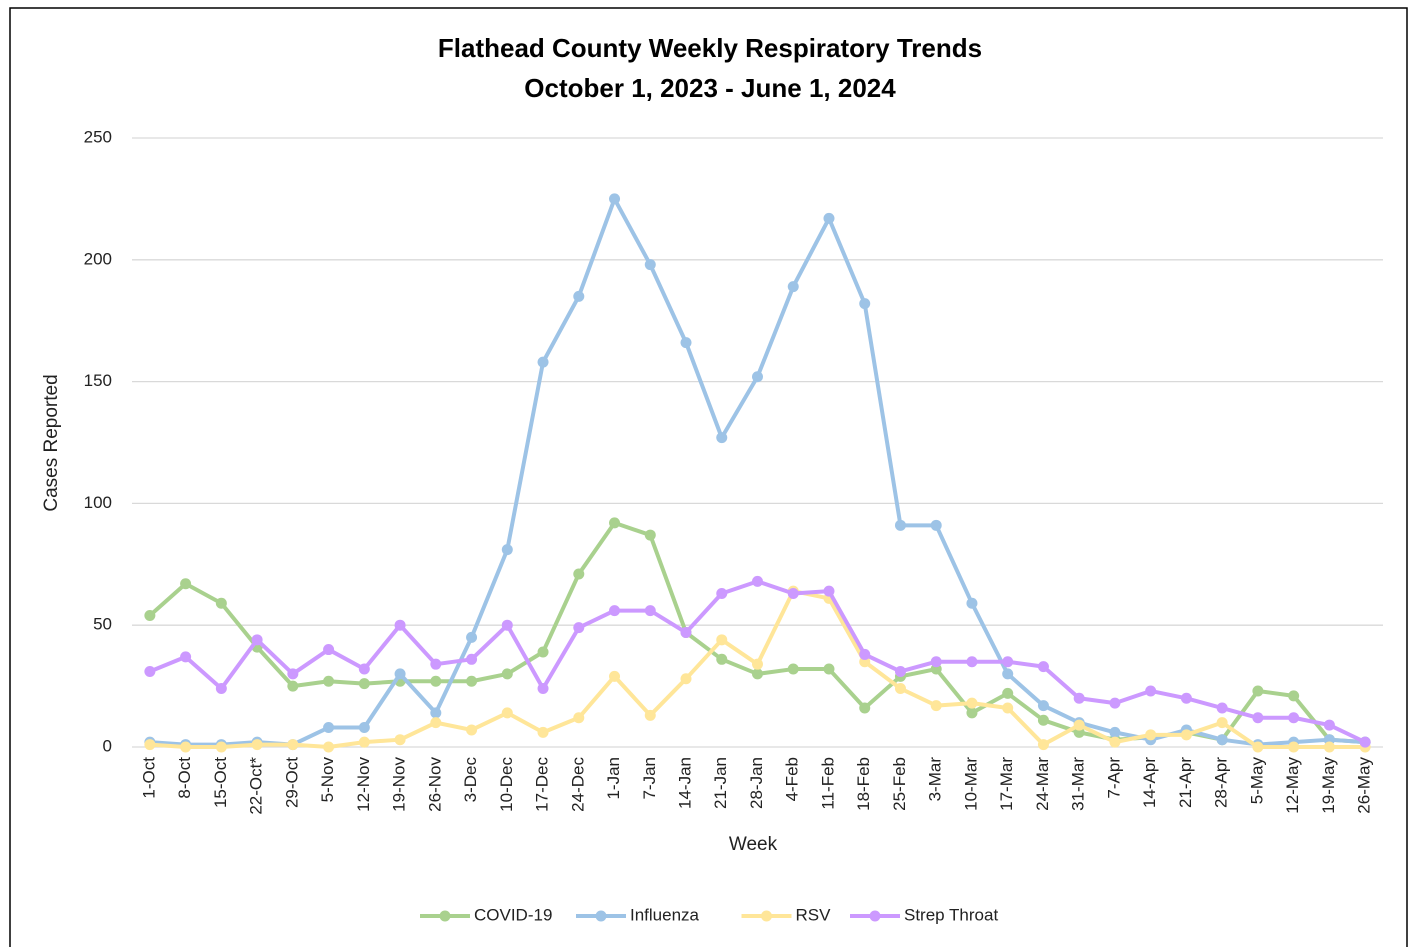 This screenshot has height=947, width=1418. What do you see at coordinates (1328, 785) in the screenshot?
I see `x-tick-label: 19-May` at bounding box center [1328, 785].